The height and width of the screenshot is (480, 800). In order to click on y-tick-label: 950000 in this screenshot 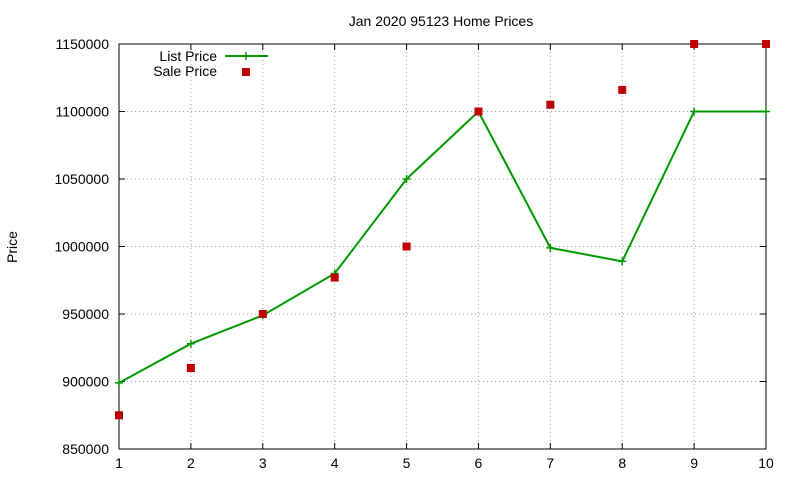, I will do `click(85, 314)`.